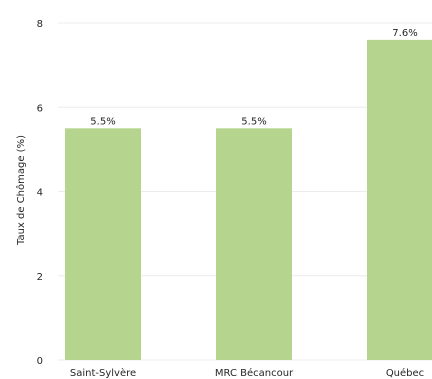 This screenshot has width=432, height=379. I want to click on x-tick-label: Québec, so click(405, 373).